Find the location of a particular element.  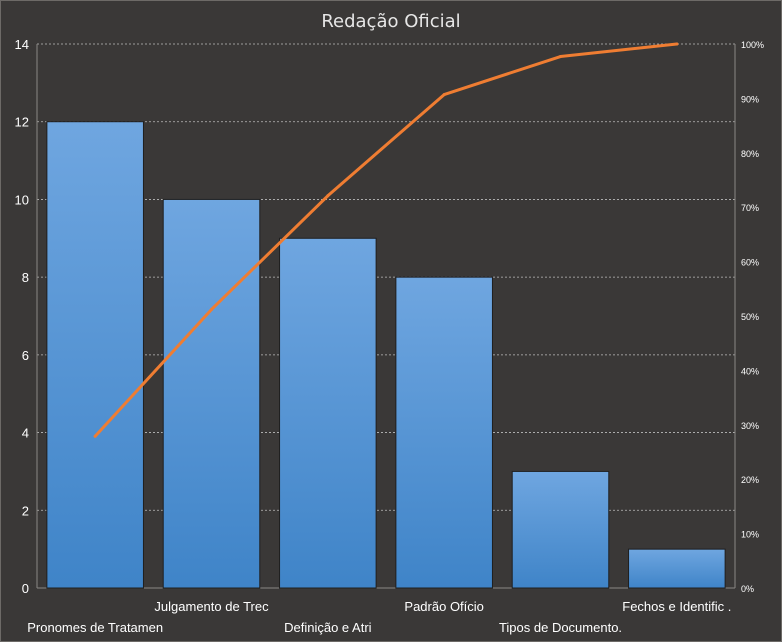

y2-tick-label: 70% is located at coordinates (750, 208).